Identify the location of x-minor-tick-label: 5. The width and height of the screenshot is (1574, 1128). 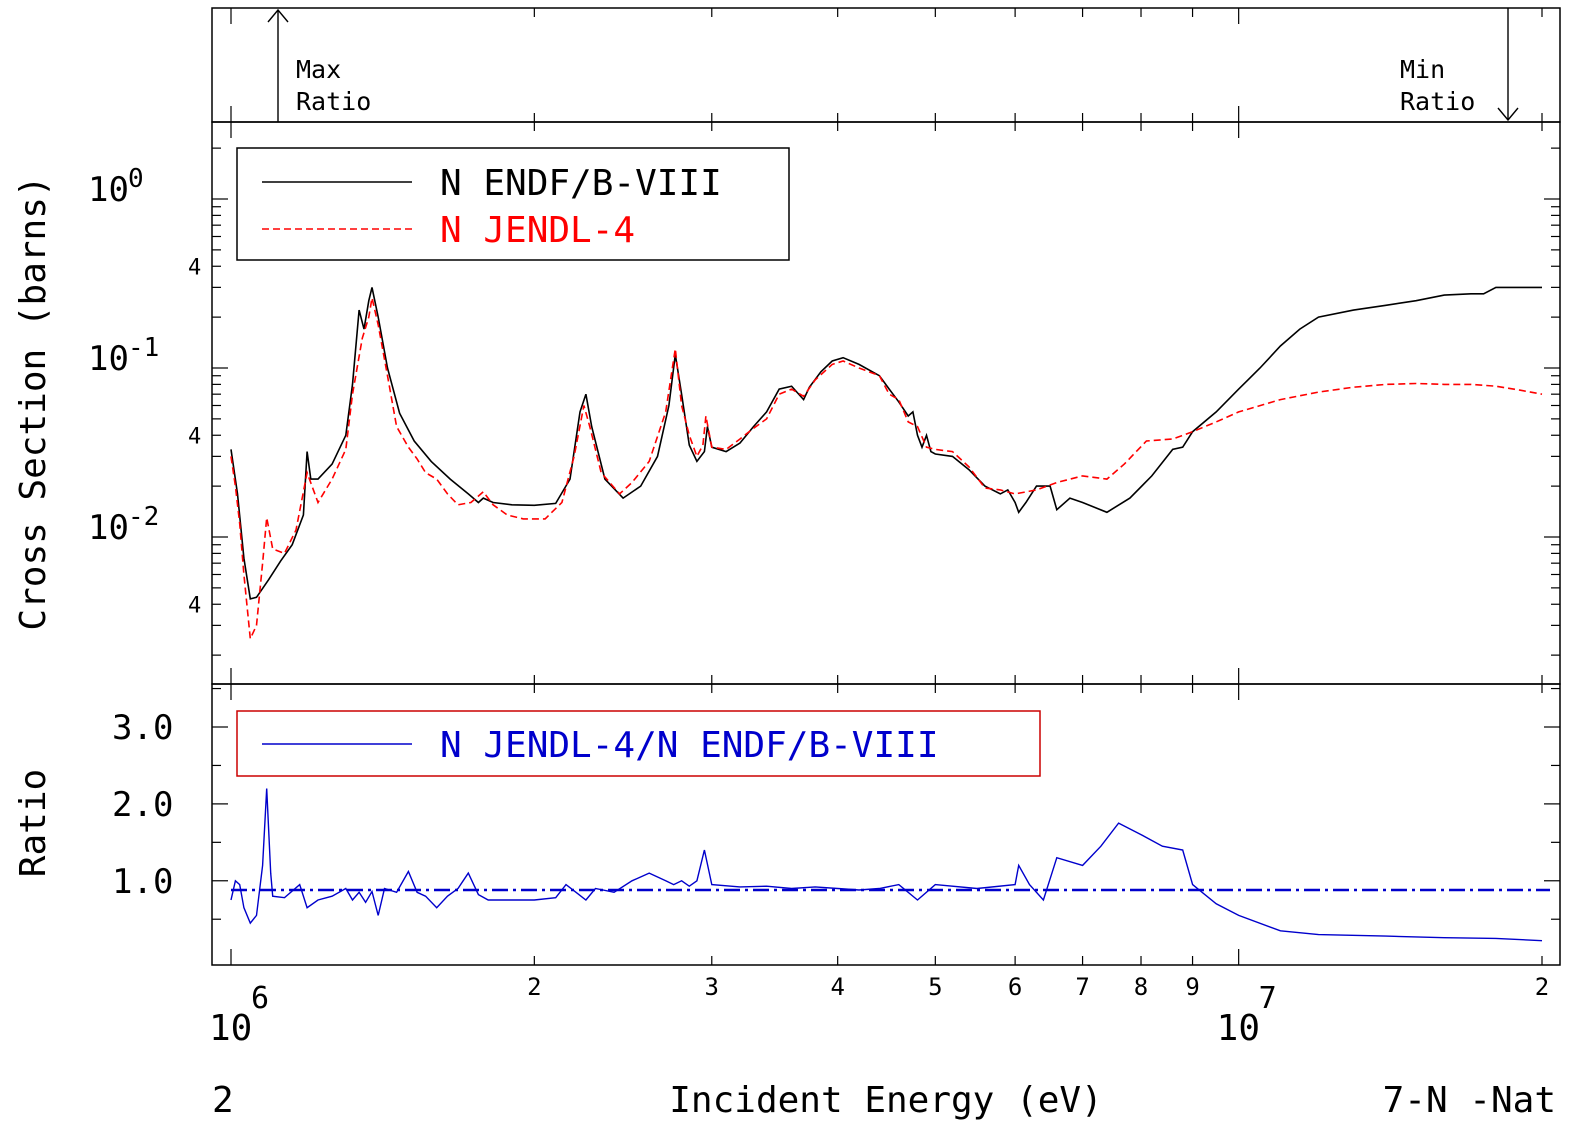
(935, 987).